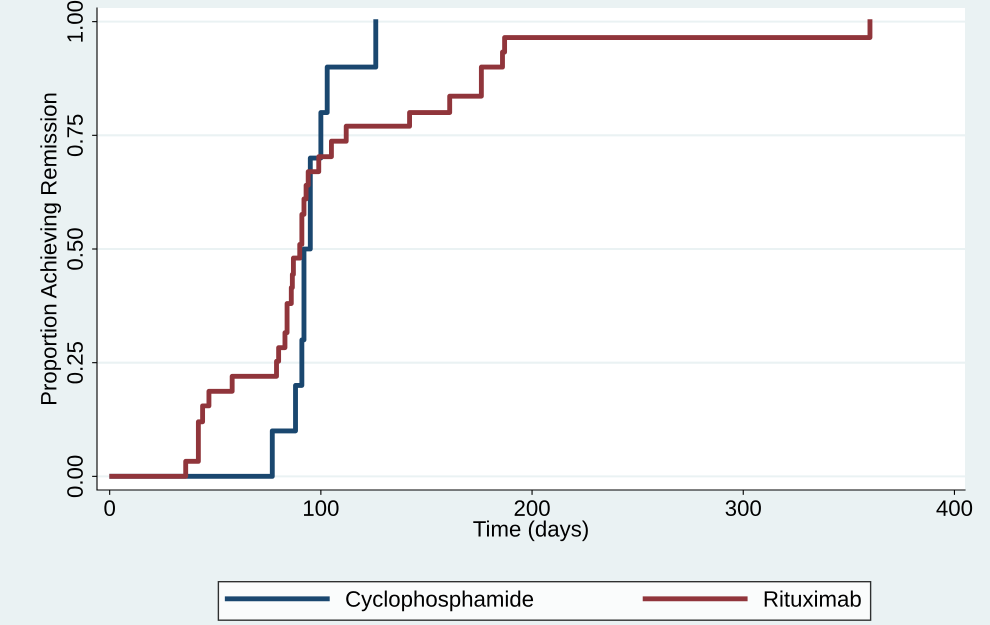  I want to click on x-tick-label: 300, so click(743, 508).